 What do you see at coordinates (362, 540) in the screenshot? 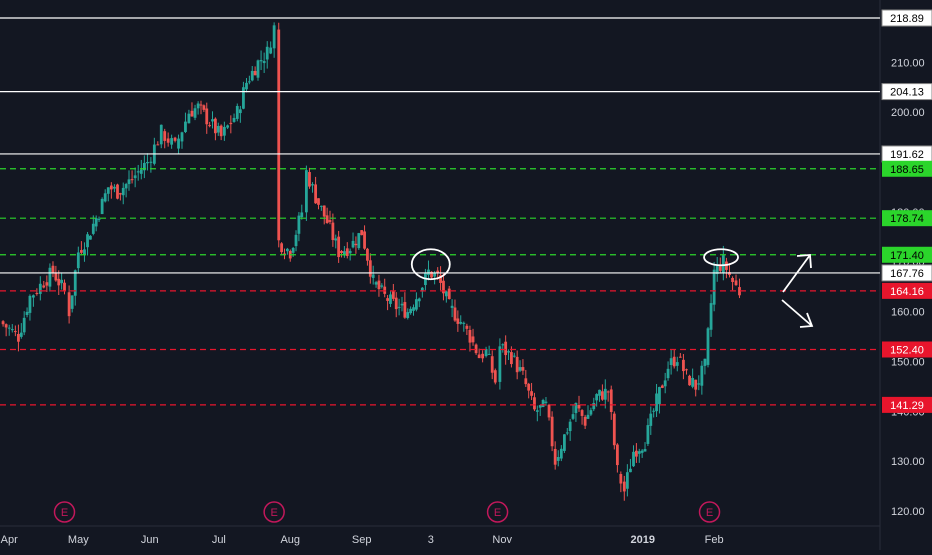
I see `x-tick-label: Sep` at bounding box center [362, 540].